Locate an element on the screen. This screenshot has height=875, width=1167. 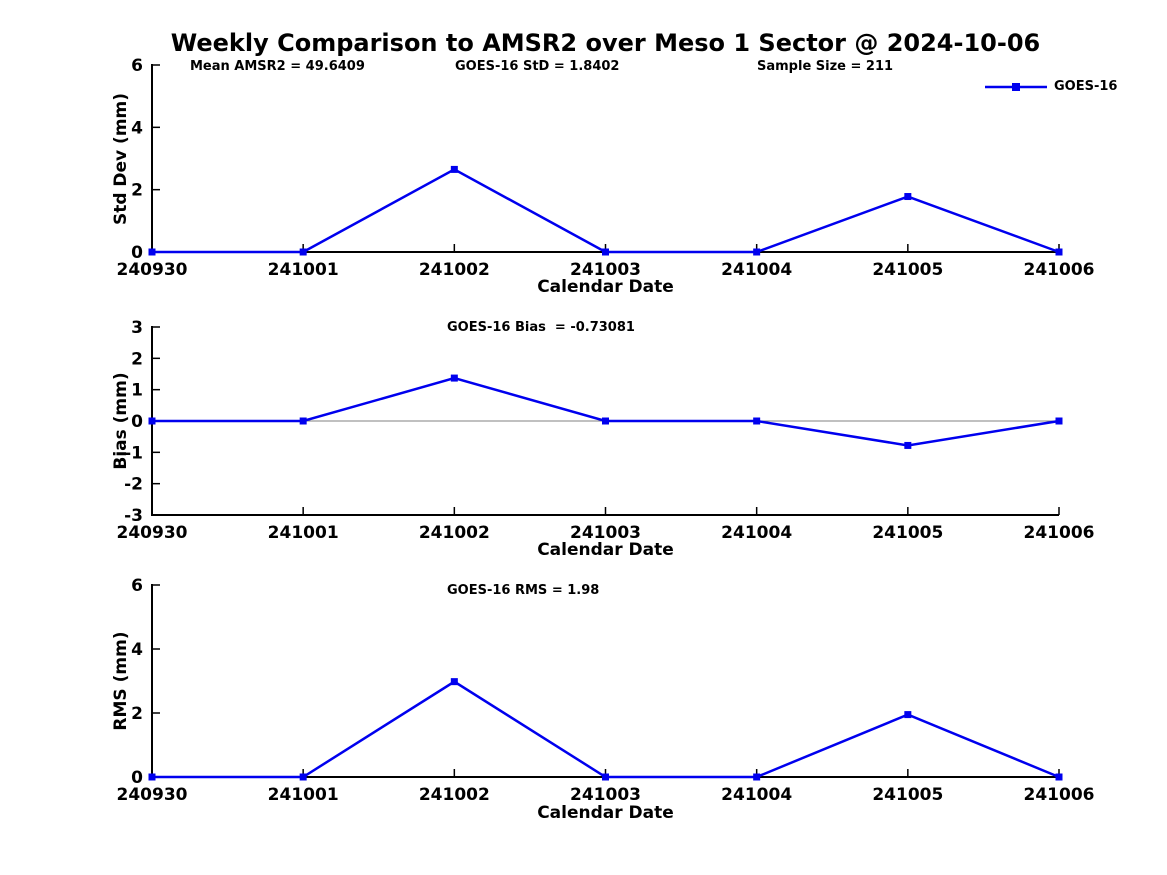
annotation-goes16-std: GOES-16 StD = 1.8402 is located at coordinates (537, 66).